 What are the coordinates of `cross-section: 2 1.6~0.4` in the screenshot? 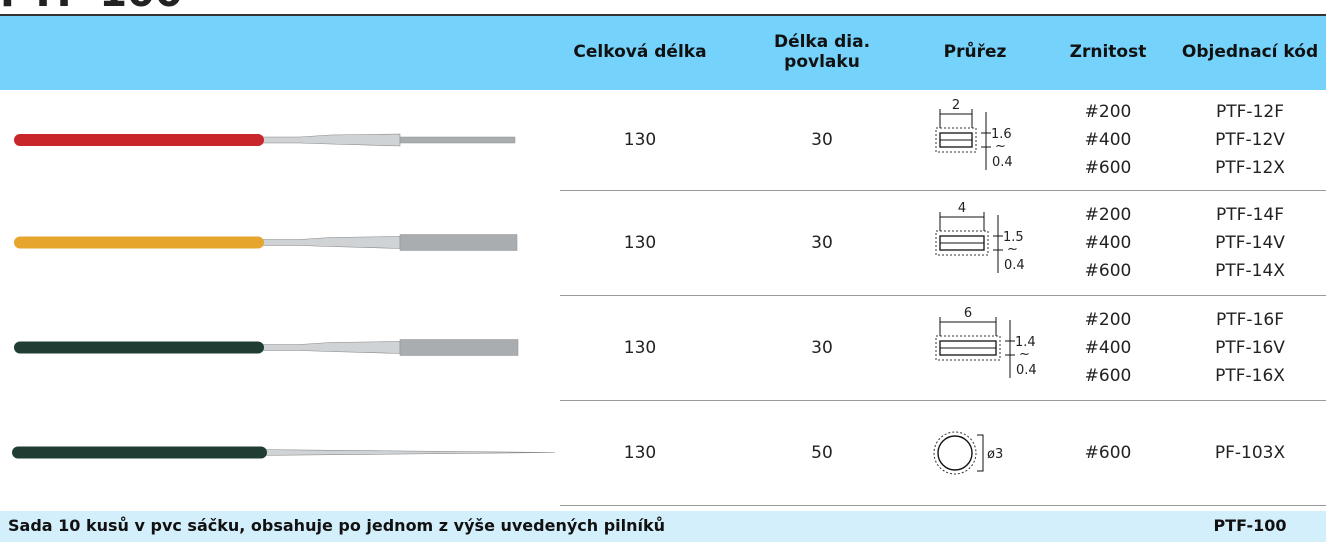 It's located at (974, 134).